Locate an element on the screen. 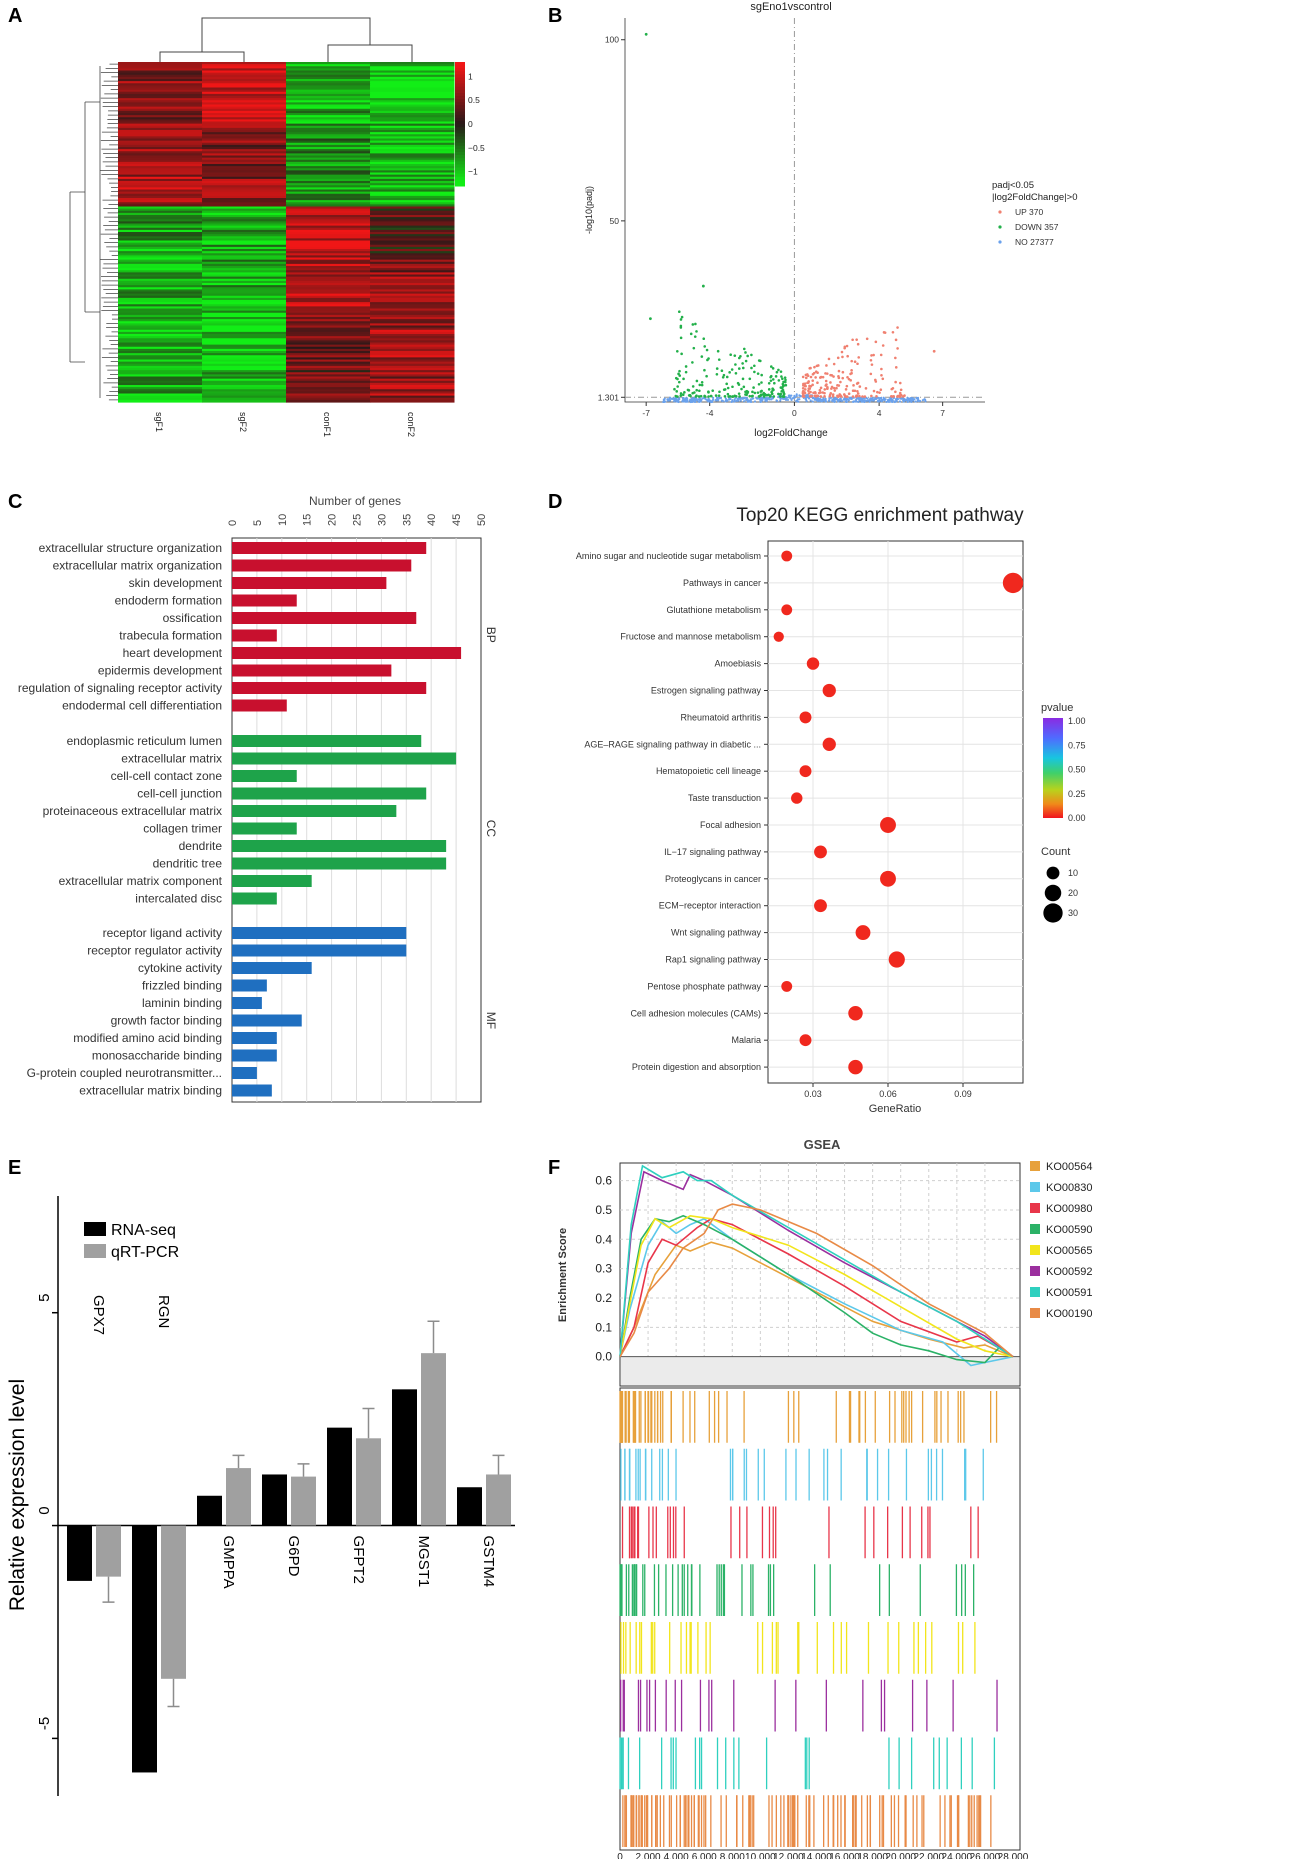  gsea-x-tick: 0 is located at coordinates (620, 1855).